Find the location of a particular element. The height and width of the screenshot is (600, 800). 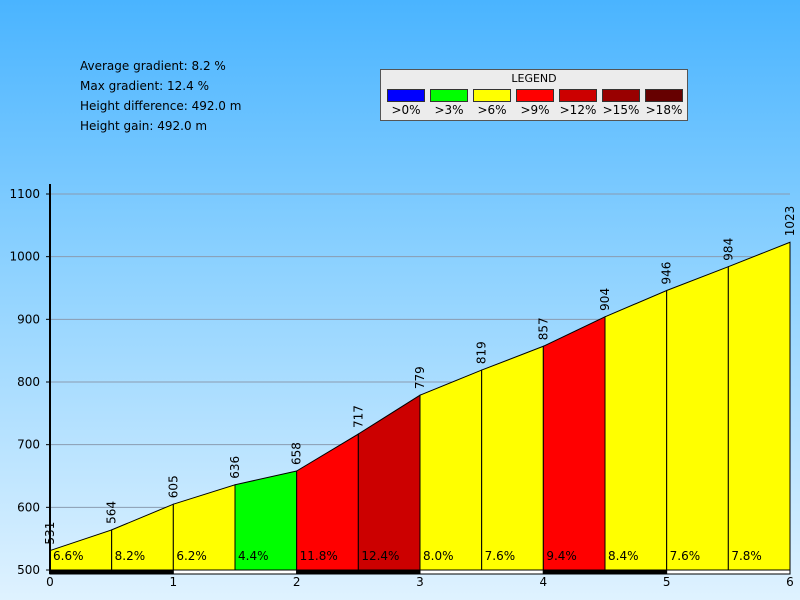

x-tick-label: 2 is located at coordinates (297, 582).